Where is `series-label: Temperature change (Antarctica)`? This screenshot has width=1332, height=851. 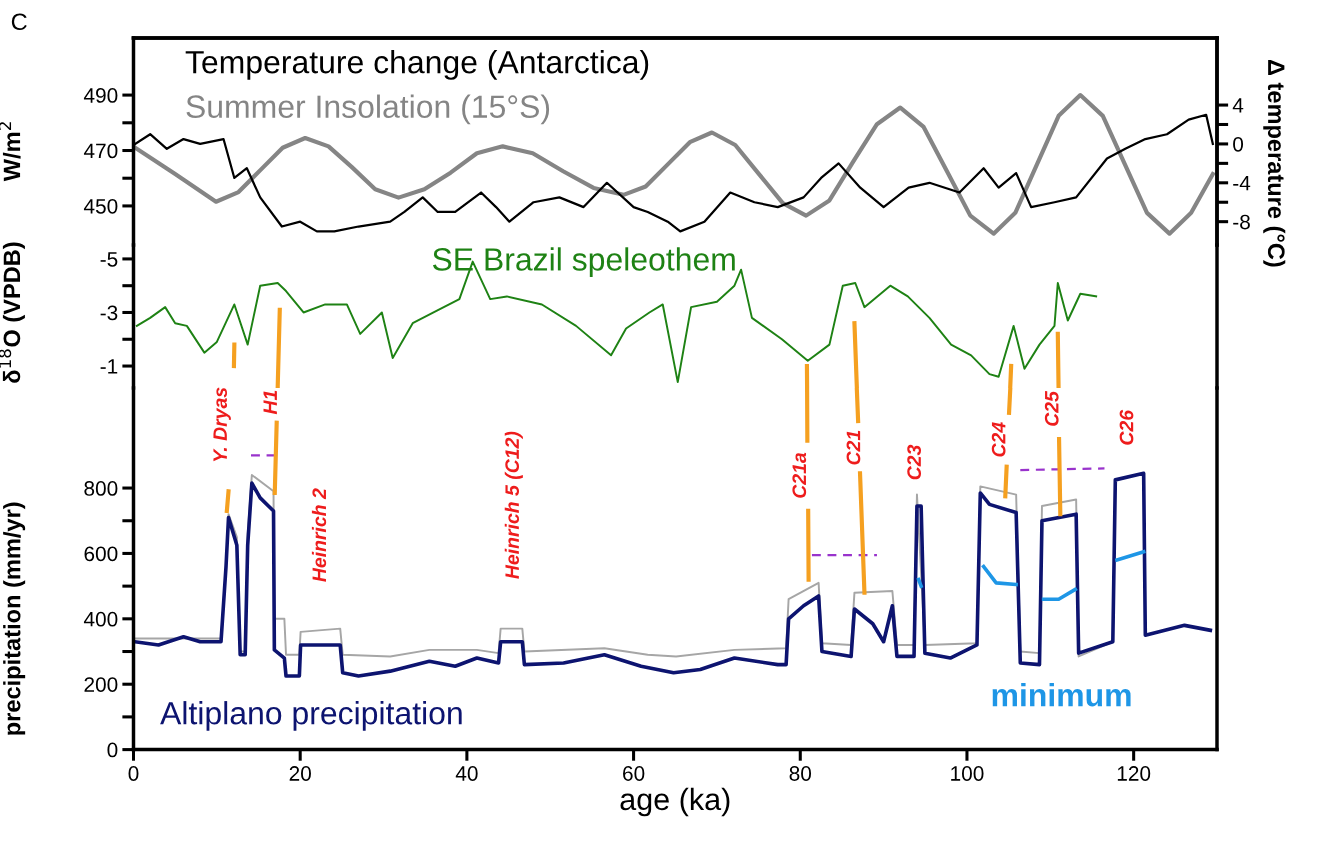 series-label: Temperature change (Antarctica) is located at coordinates (417, 65).